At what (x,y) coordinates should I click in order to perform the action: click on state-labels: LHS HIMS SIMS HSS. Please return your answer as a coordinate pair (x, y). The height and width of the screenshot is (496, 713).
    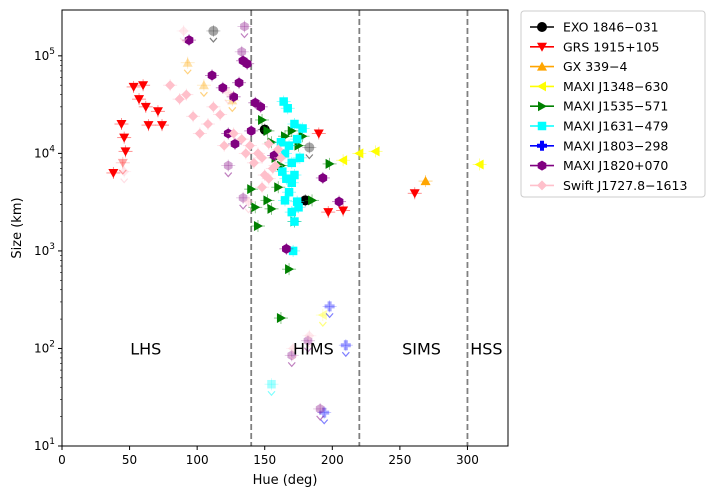
    Looking at the image, I should click on (316, 348).